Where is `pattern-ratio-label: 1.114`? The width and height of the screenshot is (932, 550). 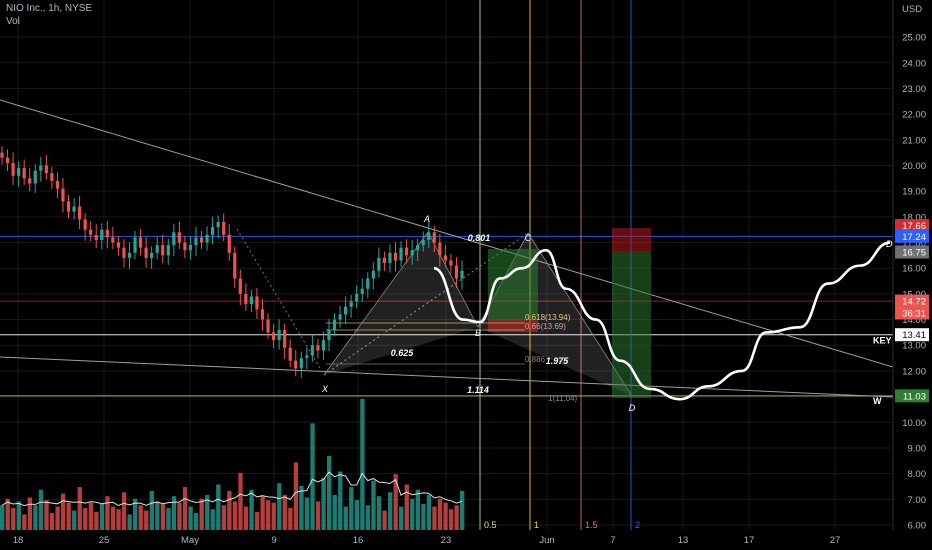
pattern-ratio-label: 1.114 is located at coordinates (478, 390).